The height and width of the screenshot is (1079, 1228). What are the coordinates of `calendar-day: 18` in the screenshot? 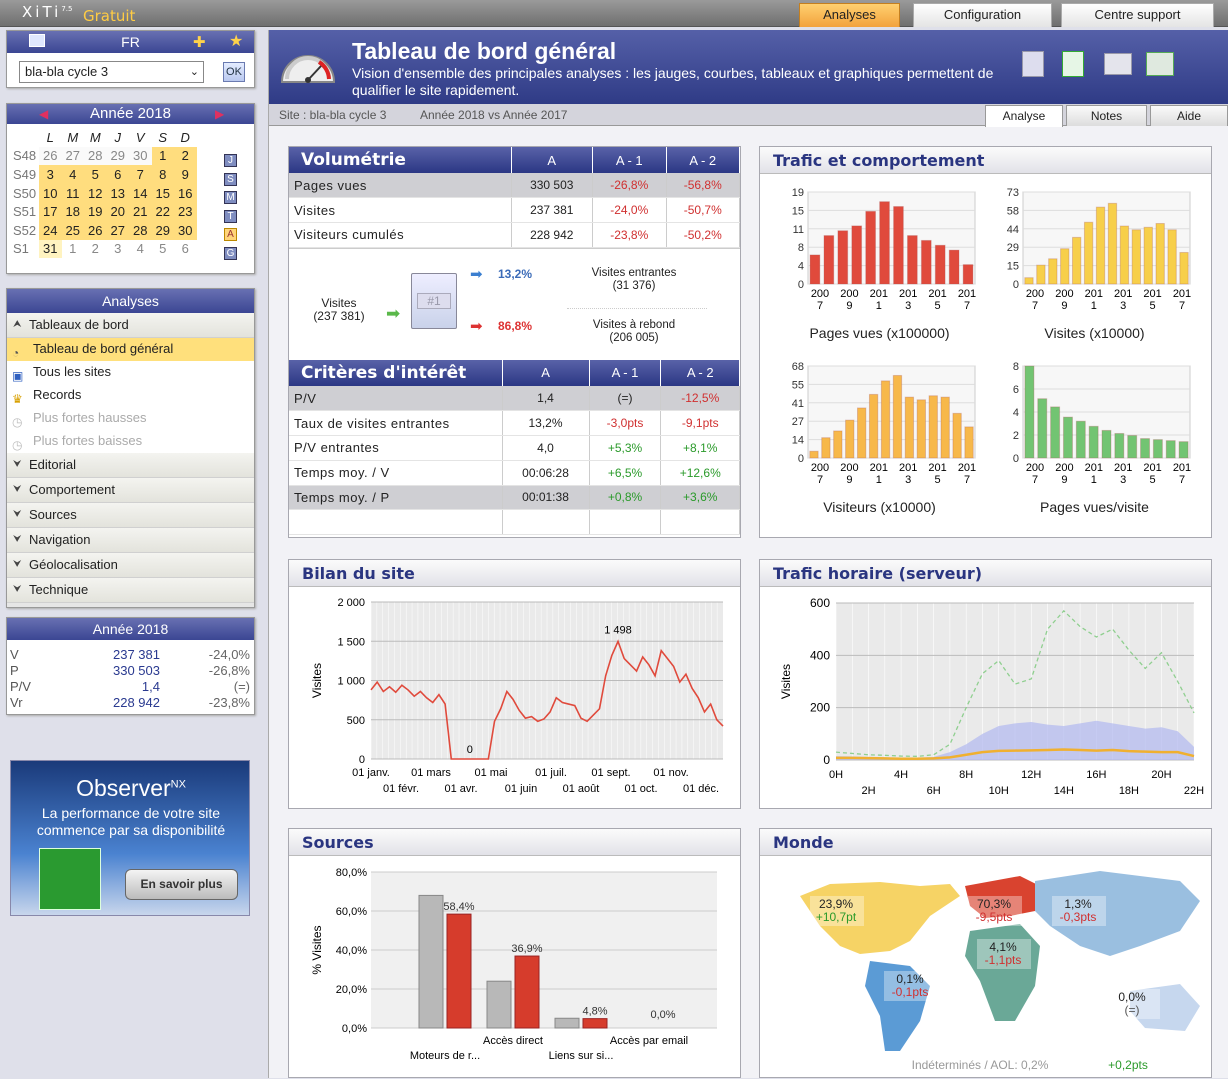 It's located at (73, 211).